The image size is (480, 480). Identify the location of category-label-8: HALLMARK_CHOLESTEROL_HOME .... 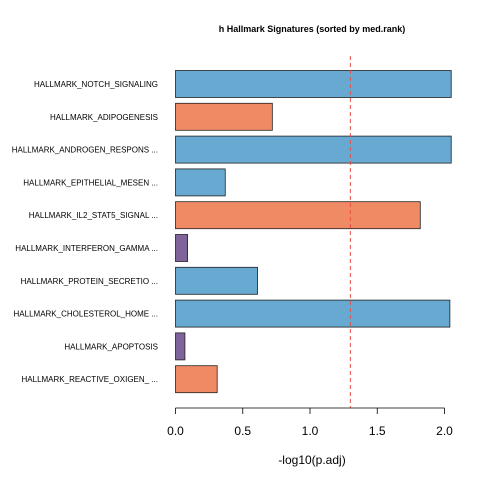
(86, 314).